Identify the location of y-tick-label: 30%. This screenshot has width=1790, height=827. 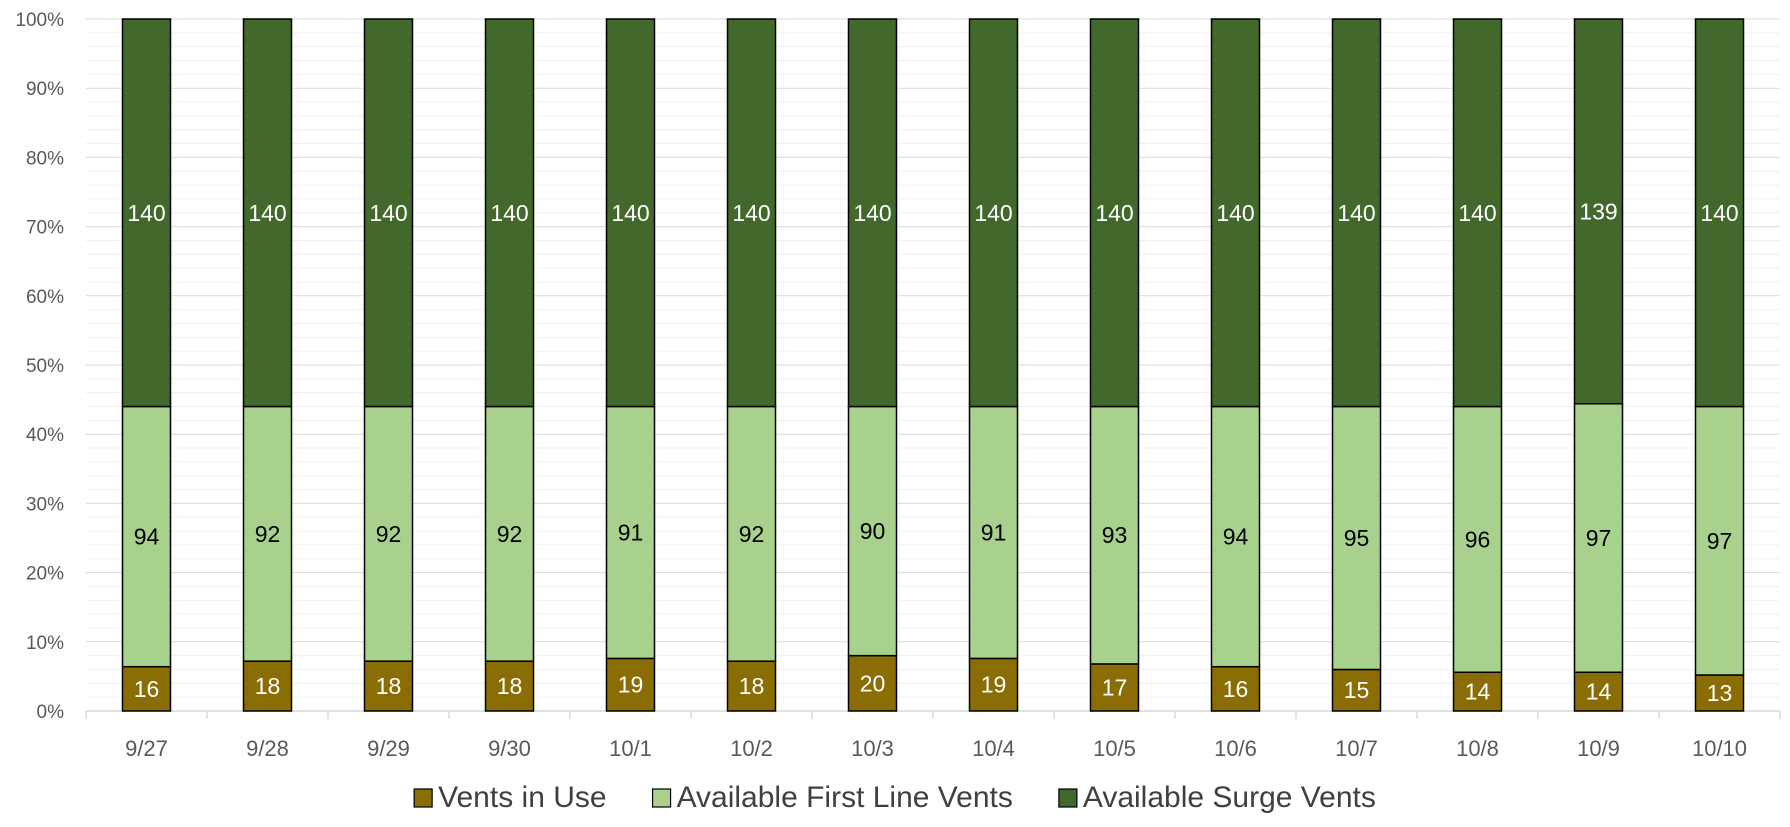
(45, 504).